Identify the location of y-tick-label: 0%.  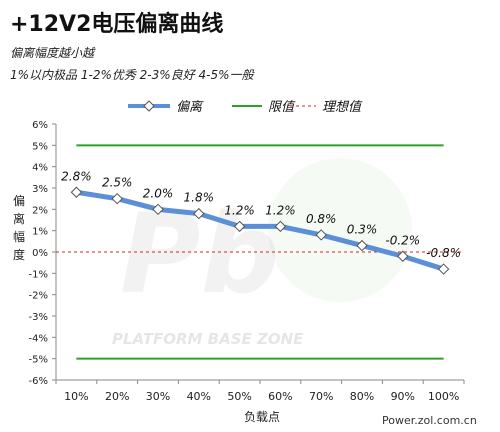
(40, 253).